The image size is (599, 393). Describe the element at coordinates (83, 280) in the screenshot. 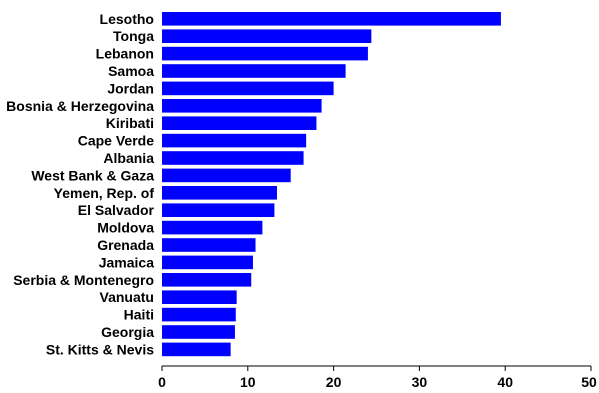

I see `category-label: Serbia & Montenegro` at that location.